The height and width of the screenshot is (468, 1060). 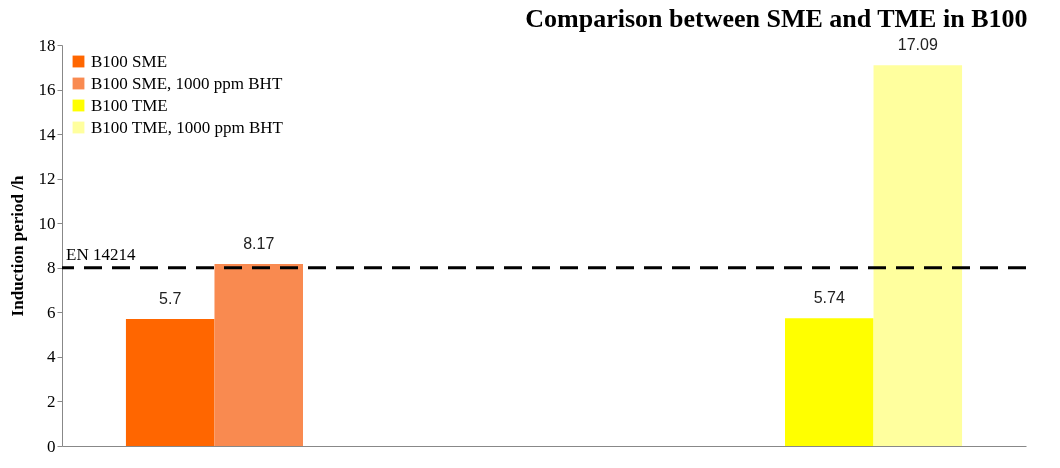 I want to click on legend-label: B100 SME, so click(x=129, y=61).